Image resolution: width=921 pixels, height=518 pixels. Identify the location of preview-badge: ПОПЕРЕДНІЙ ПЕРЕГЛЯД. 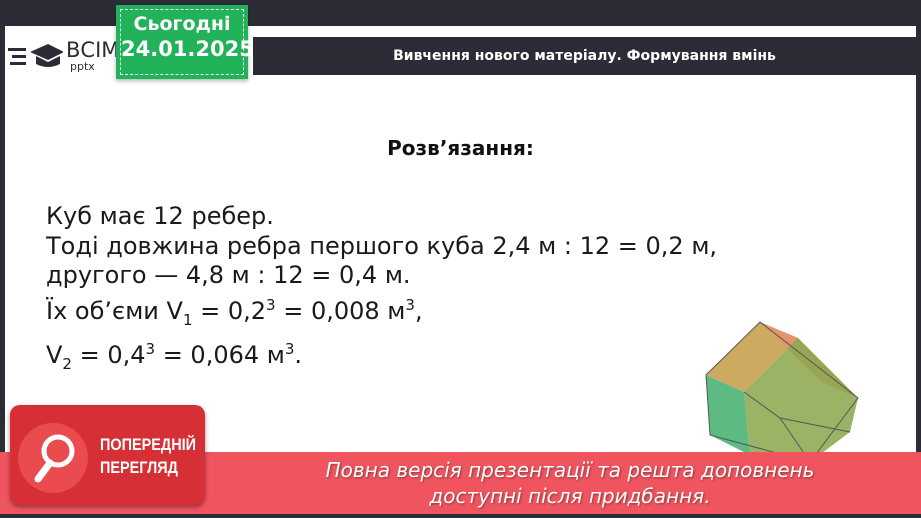
(107, 455).